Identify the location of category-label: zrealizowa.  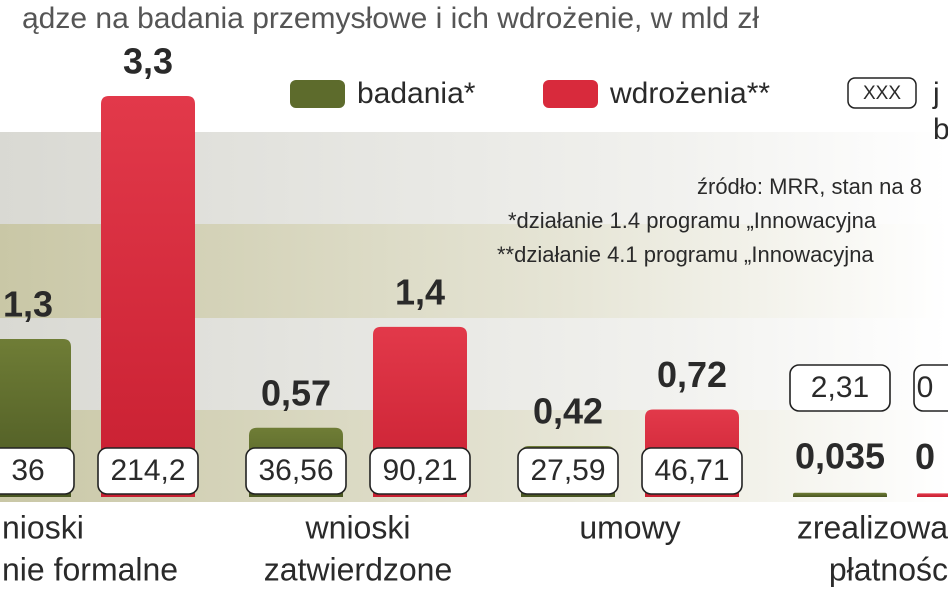
(872, 527).